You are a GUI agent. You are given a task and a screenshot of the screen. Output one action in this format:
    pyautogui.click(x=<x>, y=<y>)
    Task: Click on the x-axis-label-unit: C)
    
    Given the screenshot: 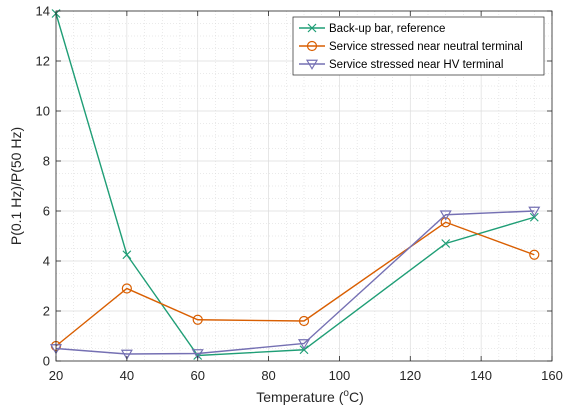 What is the action you would take?
    pyautogui.click(x=356, y=397)
    